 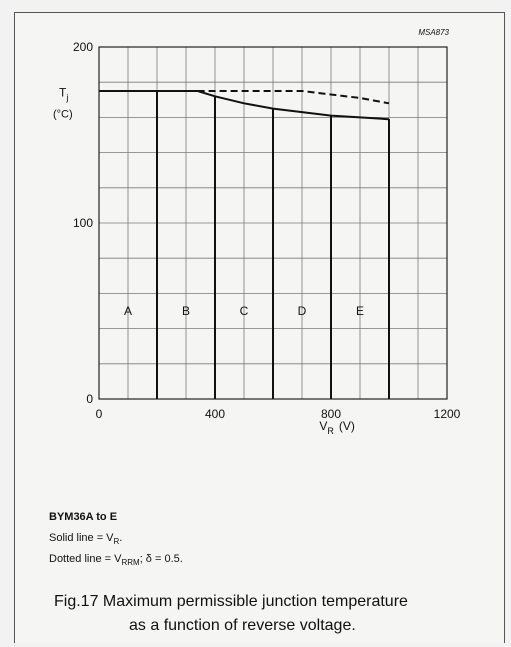 I want to click on dotted-line-note-suffix: ; δ = 0.5., so click(x=161, y=559).